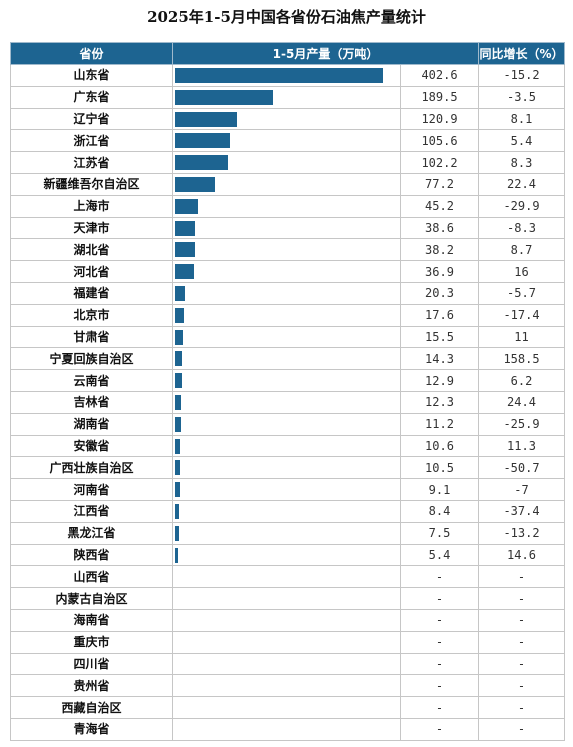 Image resolution: width=573 pixels, height=747 pixels. Describe the element at coordinates (521, 424) in the screenshot. I see `yoy-value: -25.9` at that location.